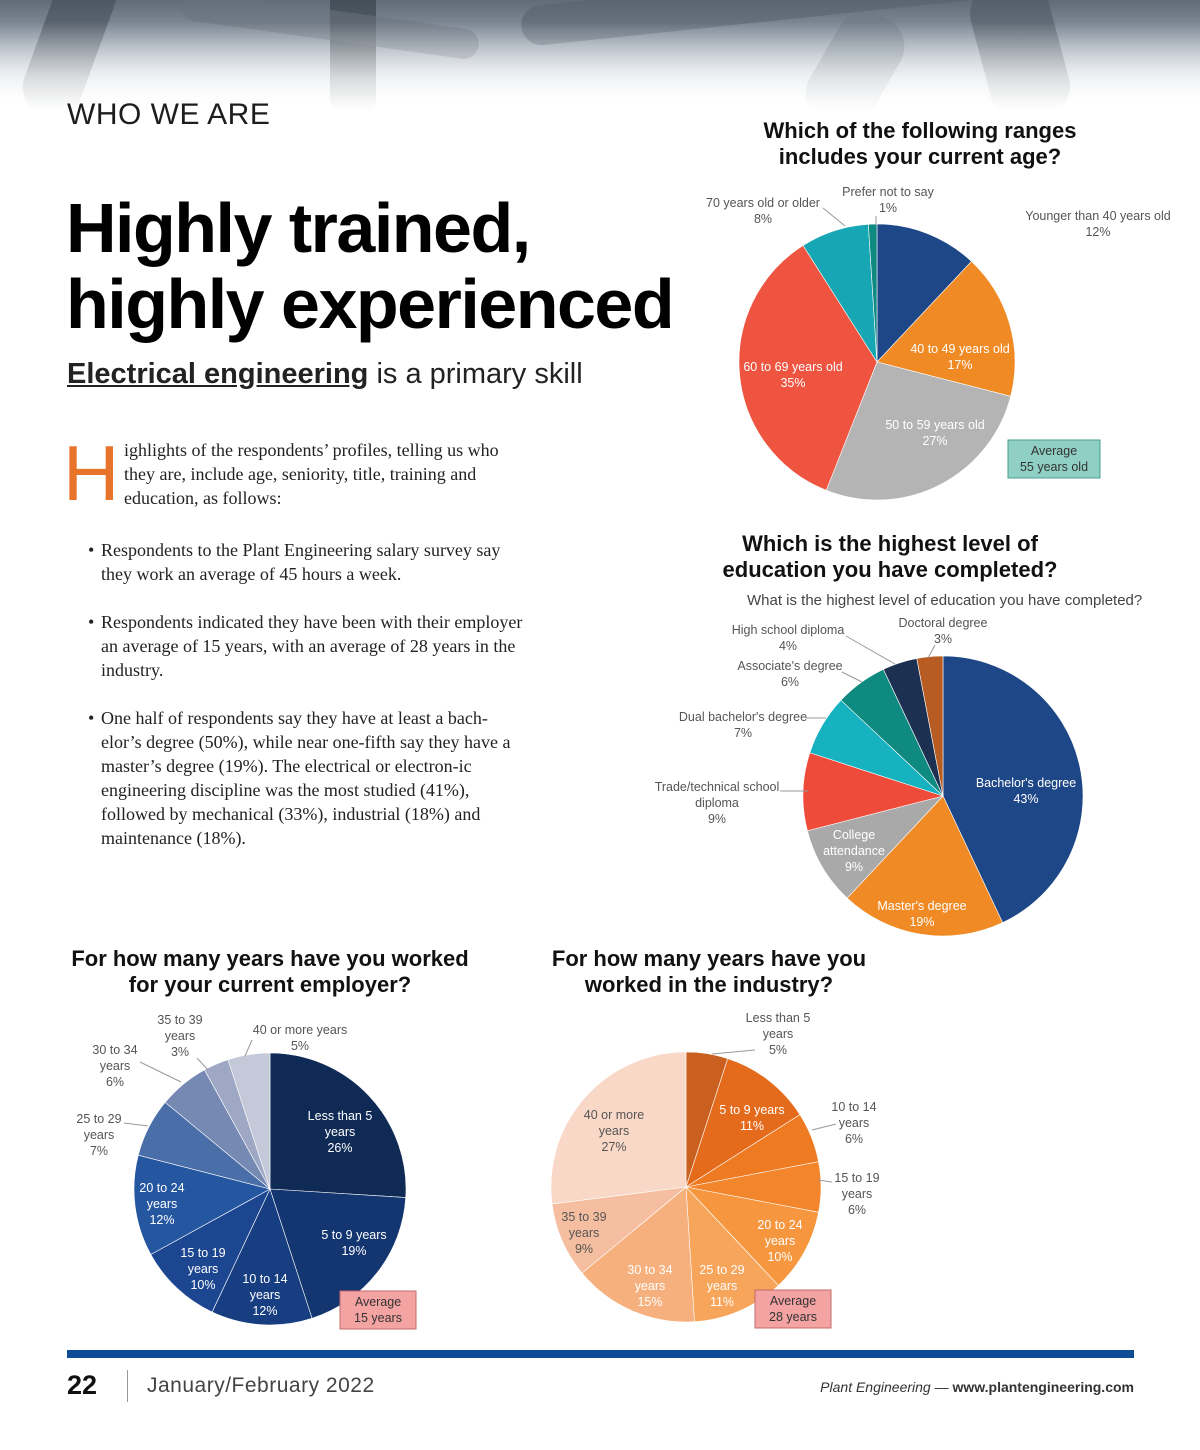 This screenshot has width=1200, height=1450. I want to click on slice-label-20-to-24-years: 20 to 24 years 12%, so click(161, 1204).